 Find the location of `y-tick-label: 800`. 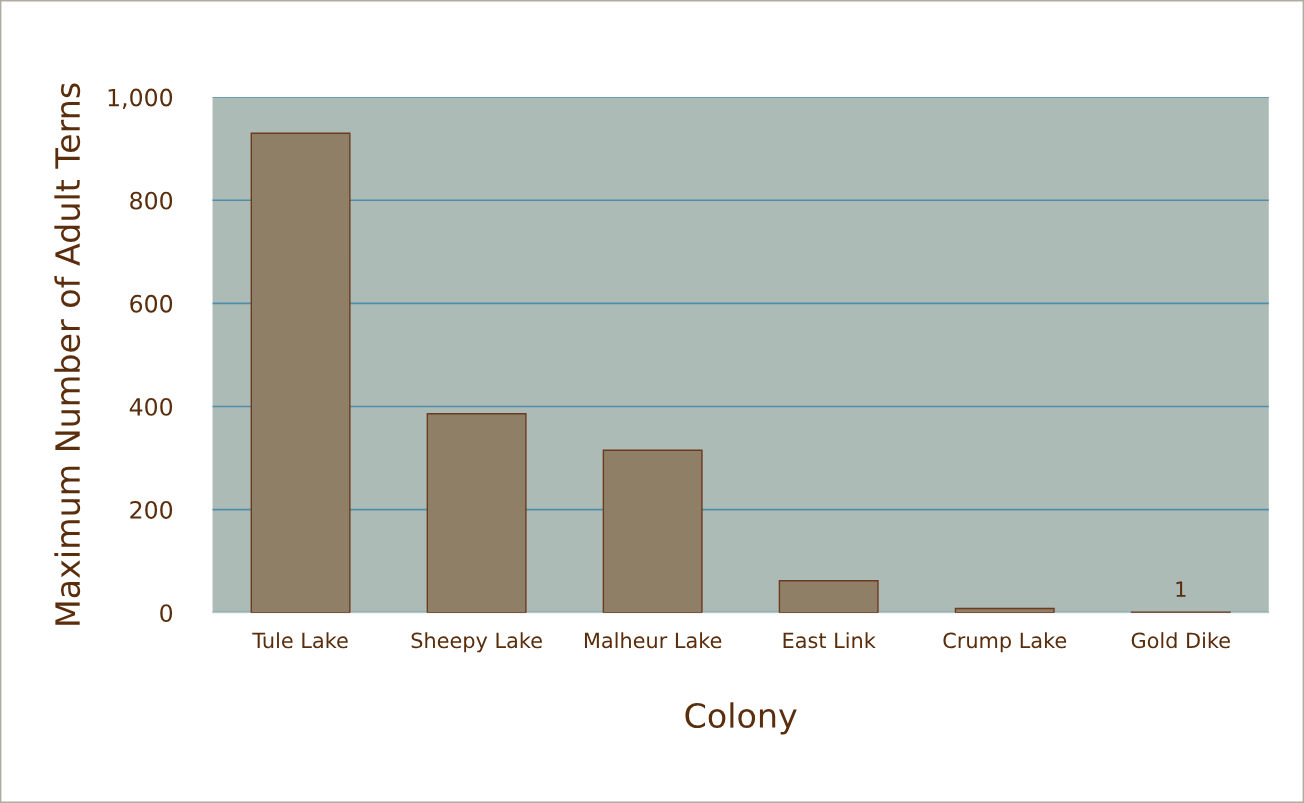

y-tick-label: 800 is located at coordinates (151, 200).